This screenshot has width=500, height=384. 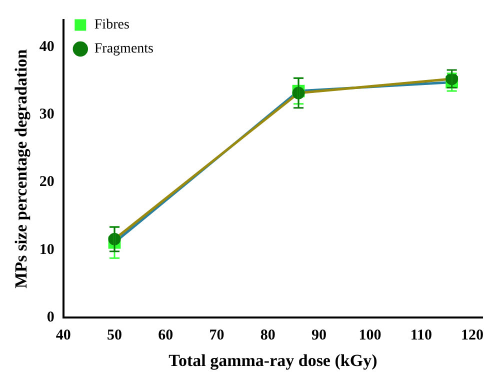 I want to click on x-tick-label: 60, so click(x=166, y=335).